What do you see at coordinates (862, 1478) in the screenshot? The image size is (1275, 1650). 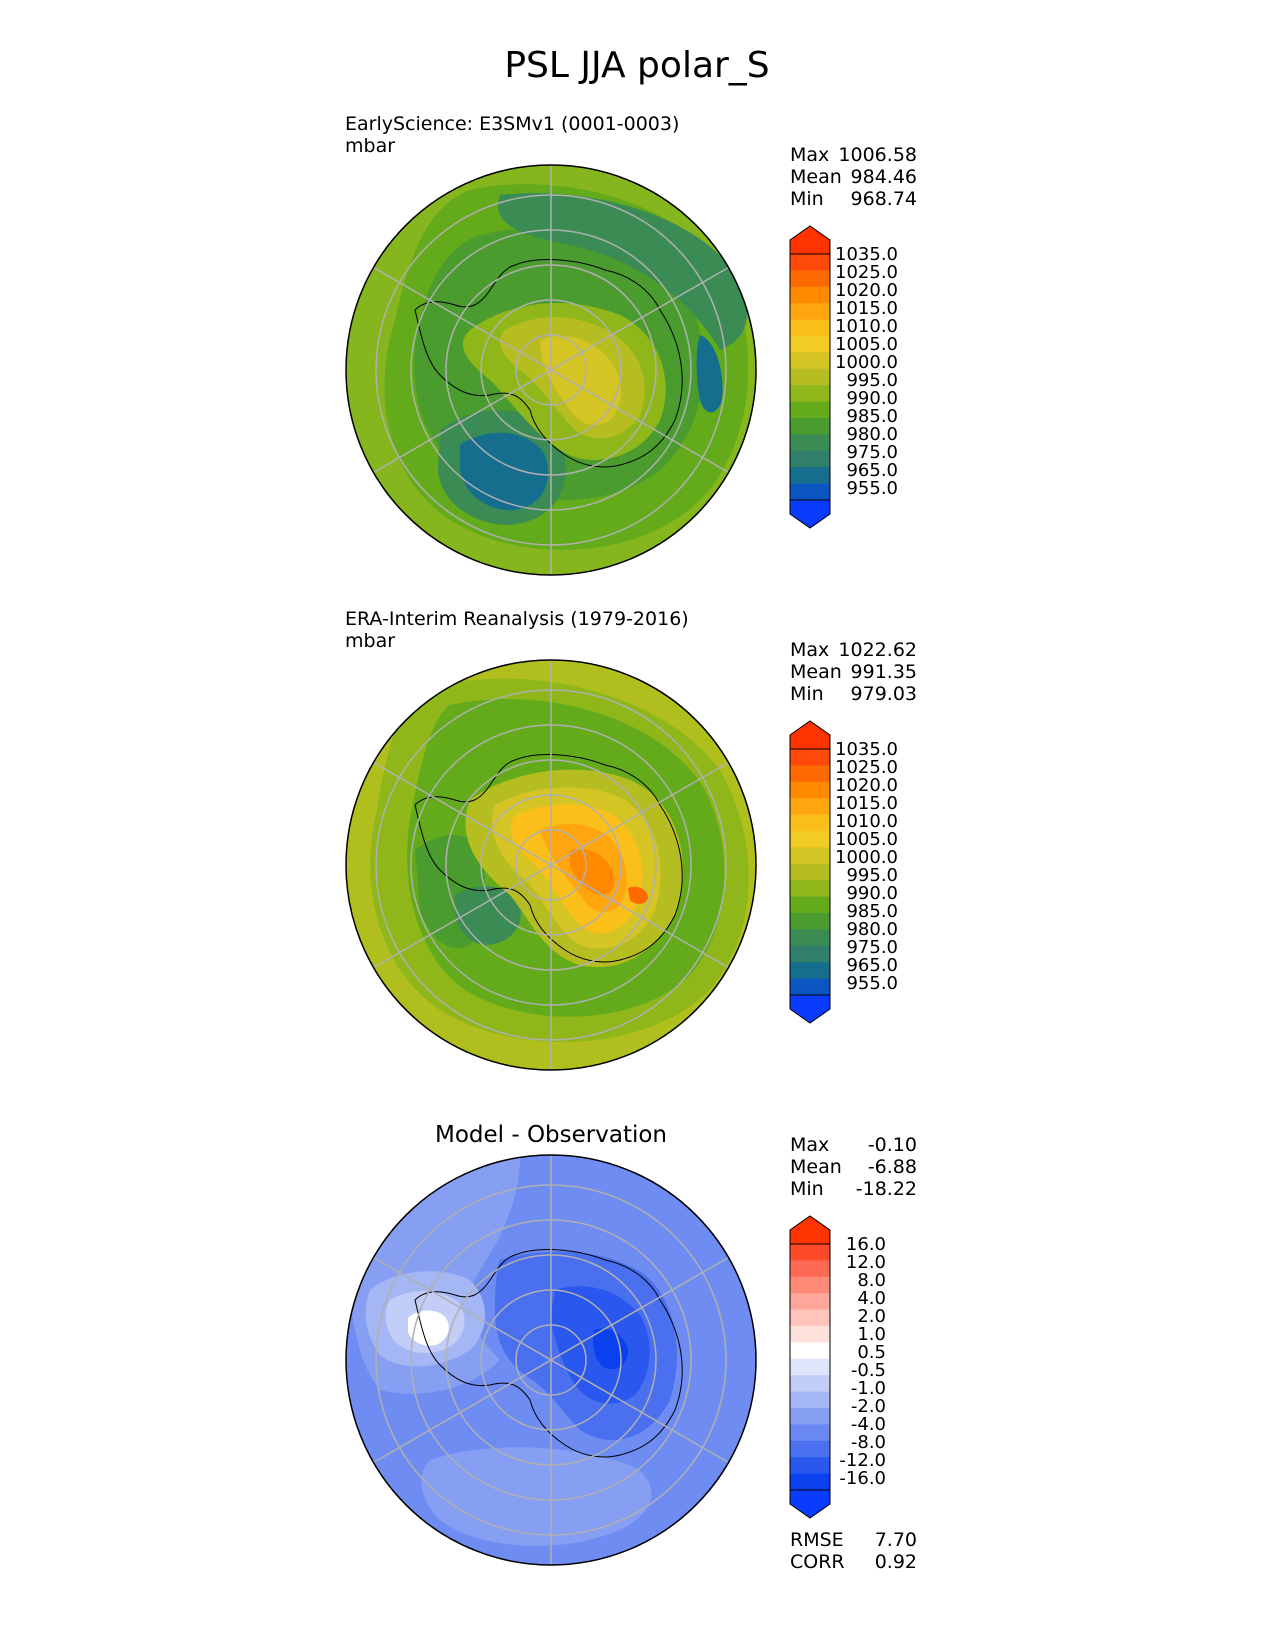 I see `colorbar-tick-label: -16.0` at bounding box center [862, 1478].